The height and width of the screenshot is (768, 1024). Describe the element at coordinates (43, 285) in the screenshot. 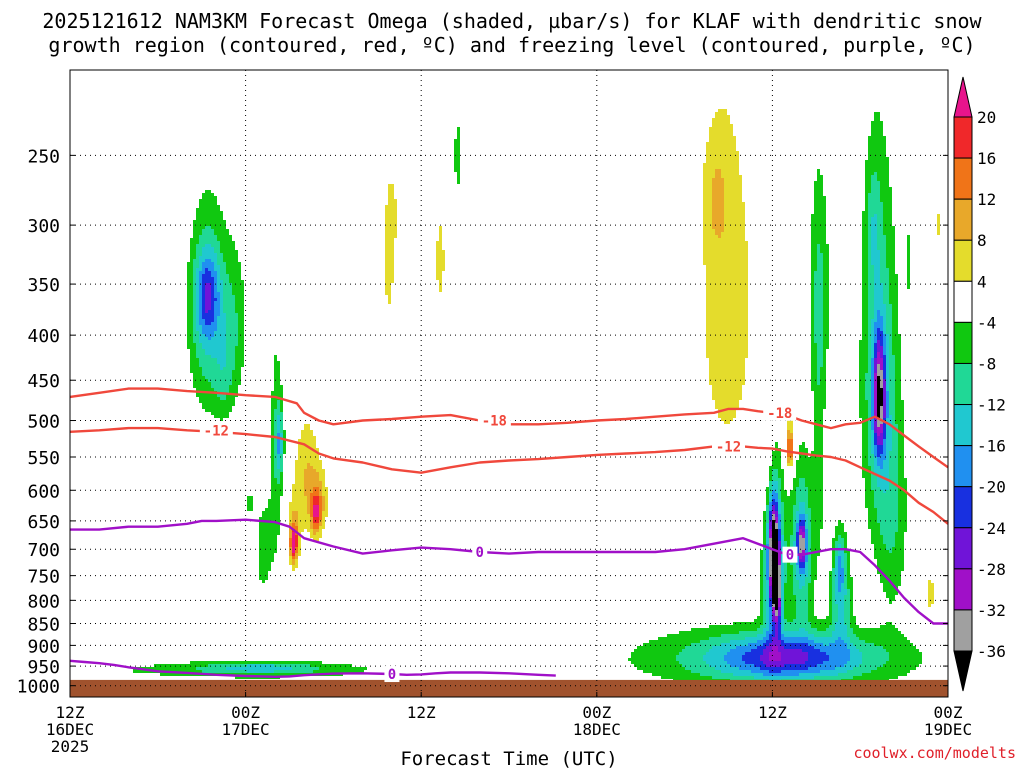

I see `y-tick-label: 350` at that location.